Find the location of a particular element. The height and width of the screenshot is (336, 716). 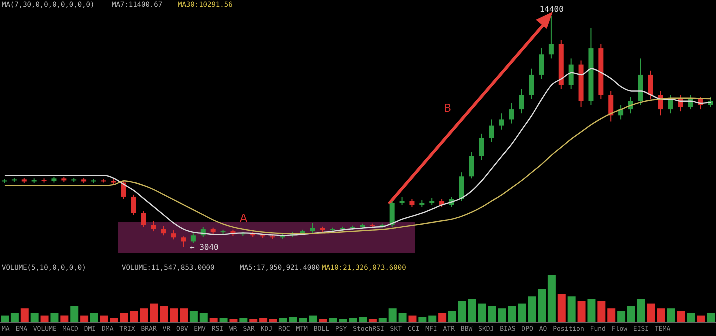

annotation: B is located at coordinates (448, 108).